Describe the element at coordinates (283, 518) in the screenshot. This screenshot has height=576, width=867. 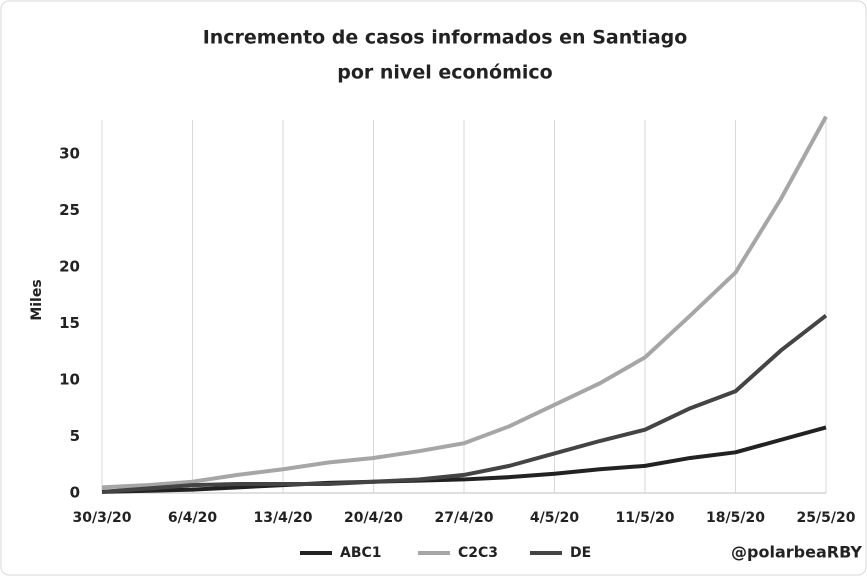
I see `x-tick-label: 13/4/20` at that location.